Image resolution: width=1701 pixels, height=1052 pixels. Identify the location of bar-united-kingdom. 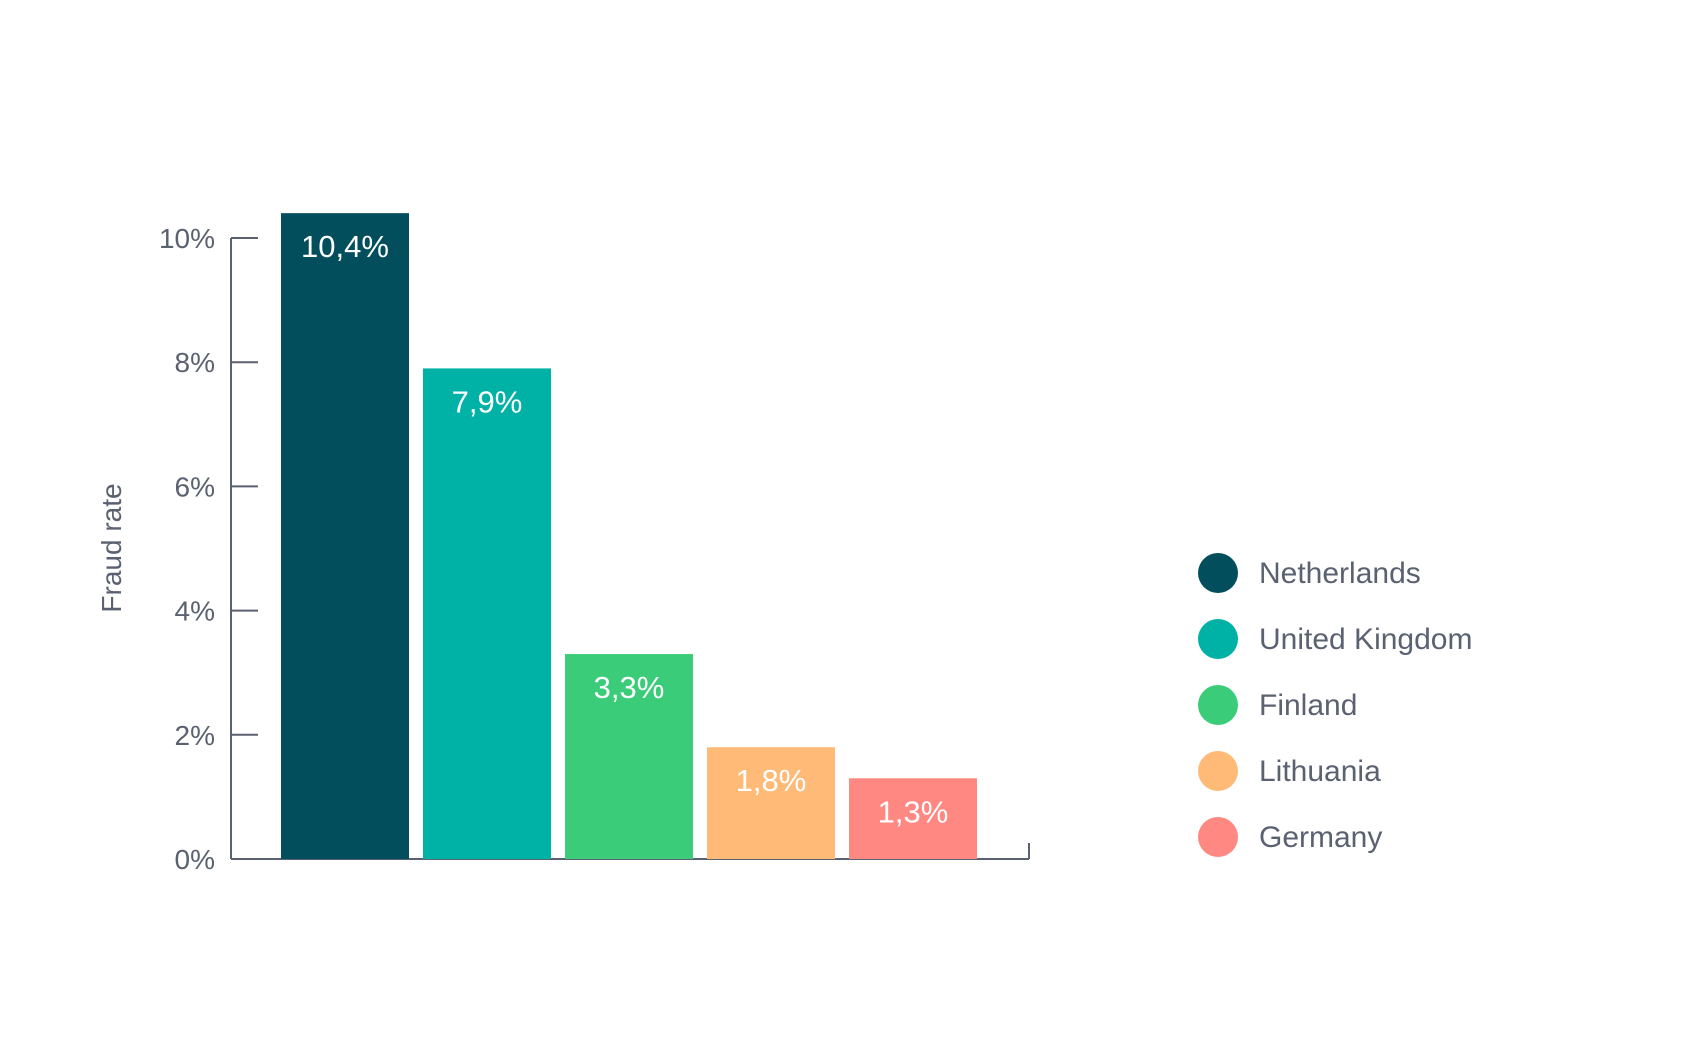
(487, 613).